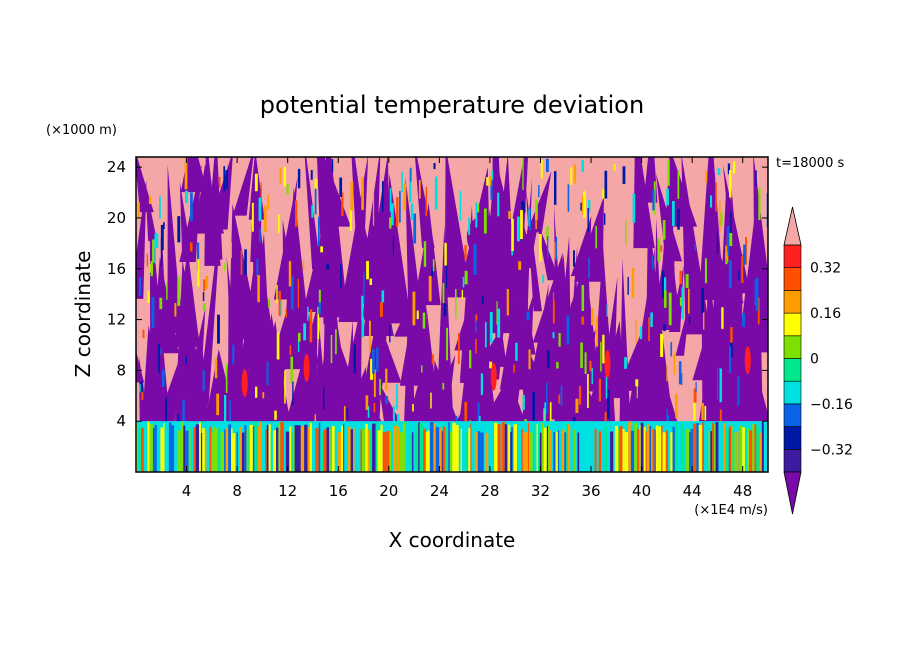 This screenshot has height=654, width=904. What do you see at coordinates (452, 540) in the screenshot?
I see `x-axis-label: X coordinate` at bounding box center [452, 540].